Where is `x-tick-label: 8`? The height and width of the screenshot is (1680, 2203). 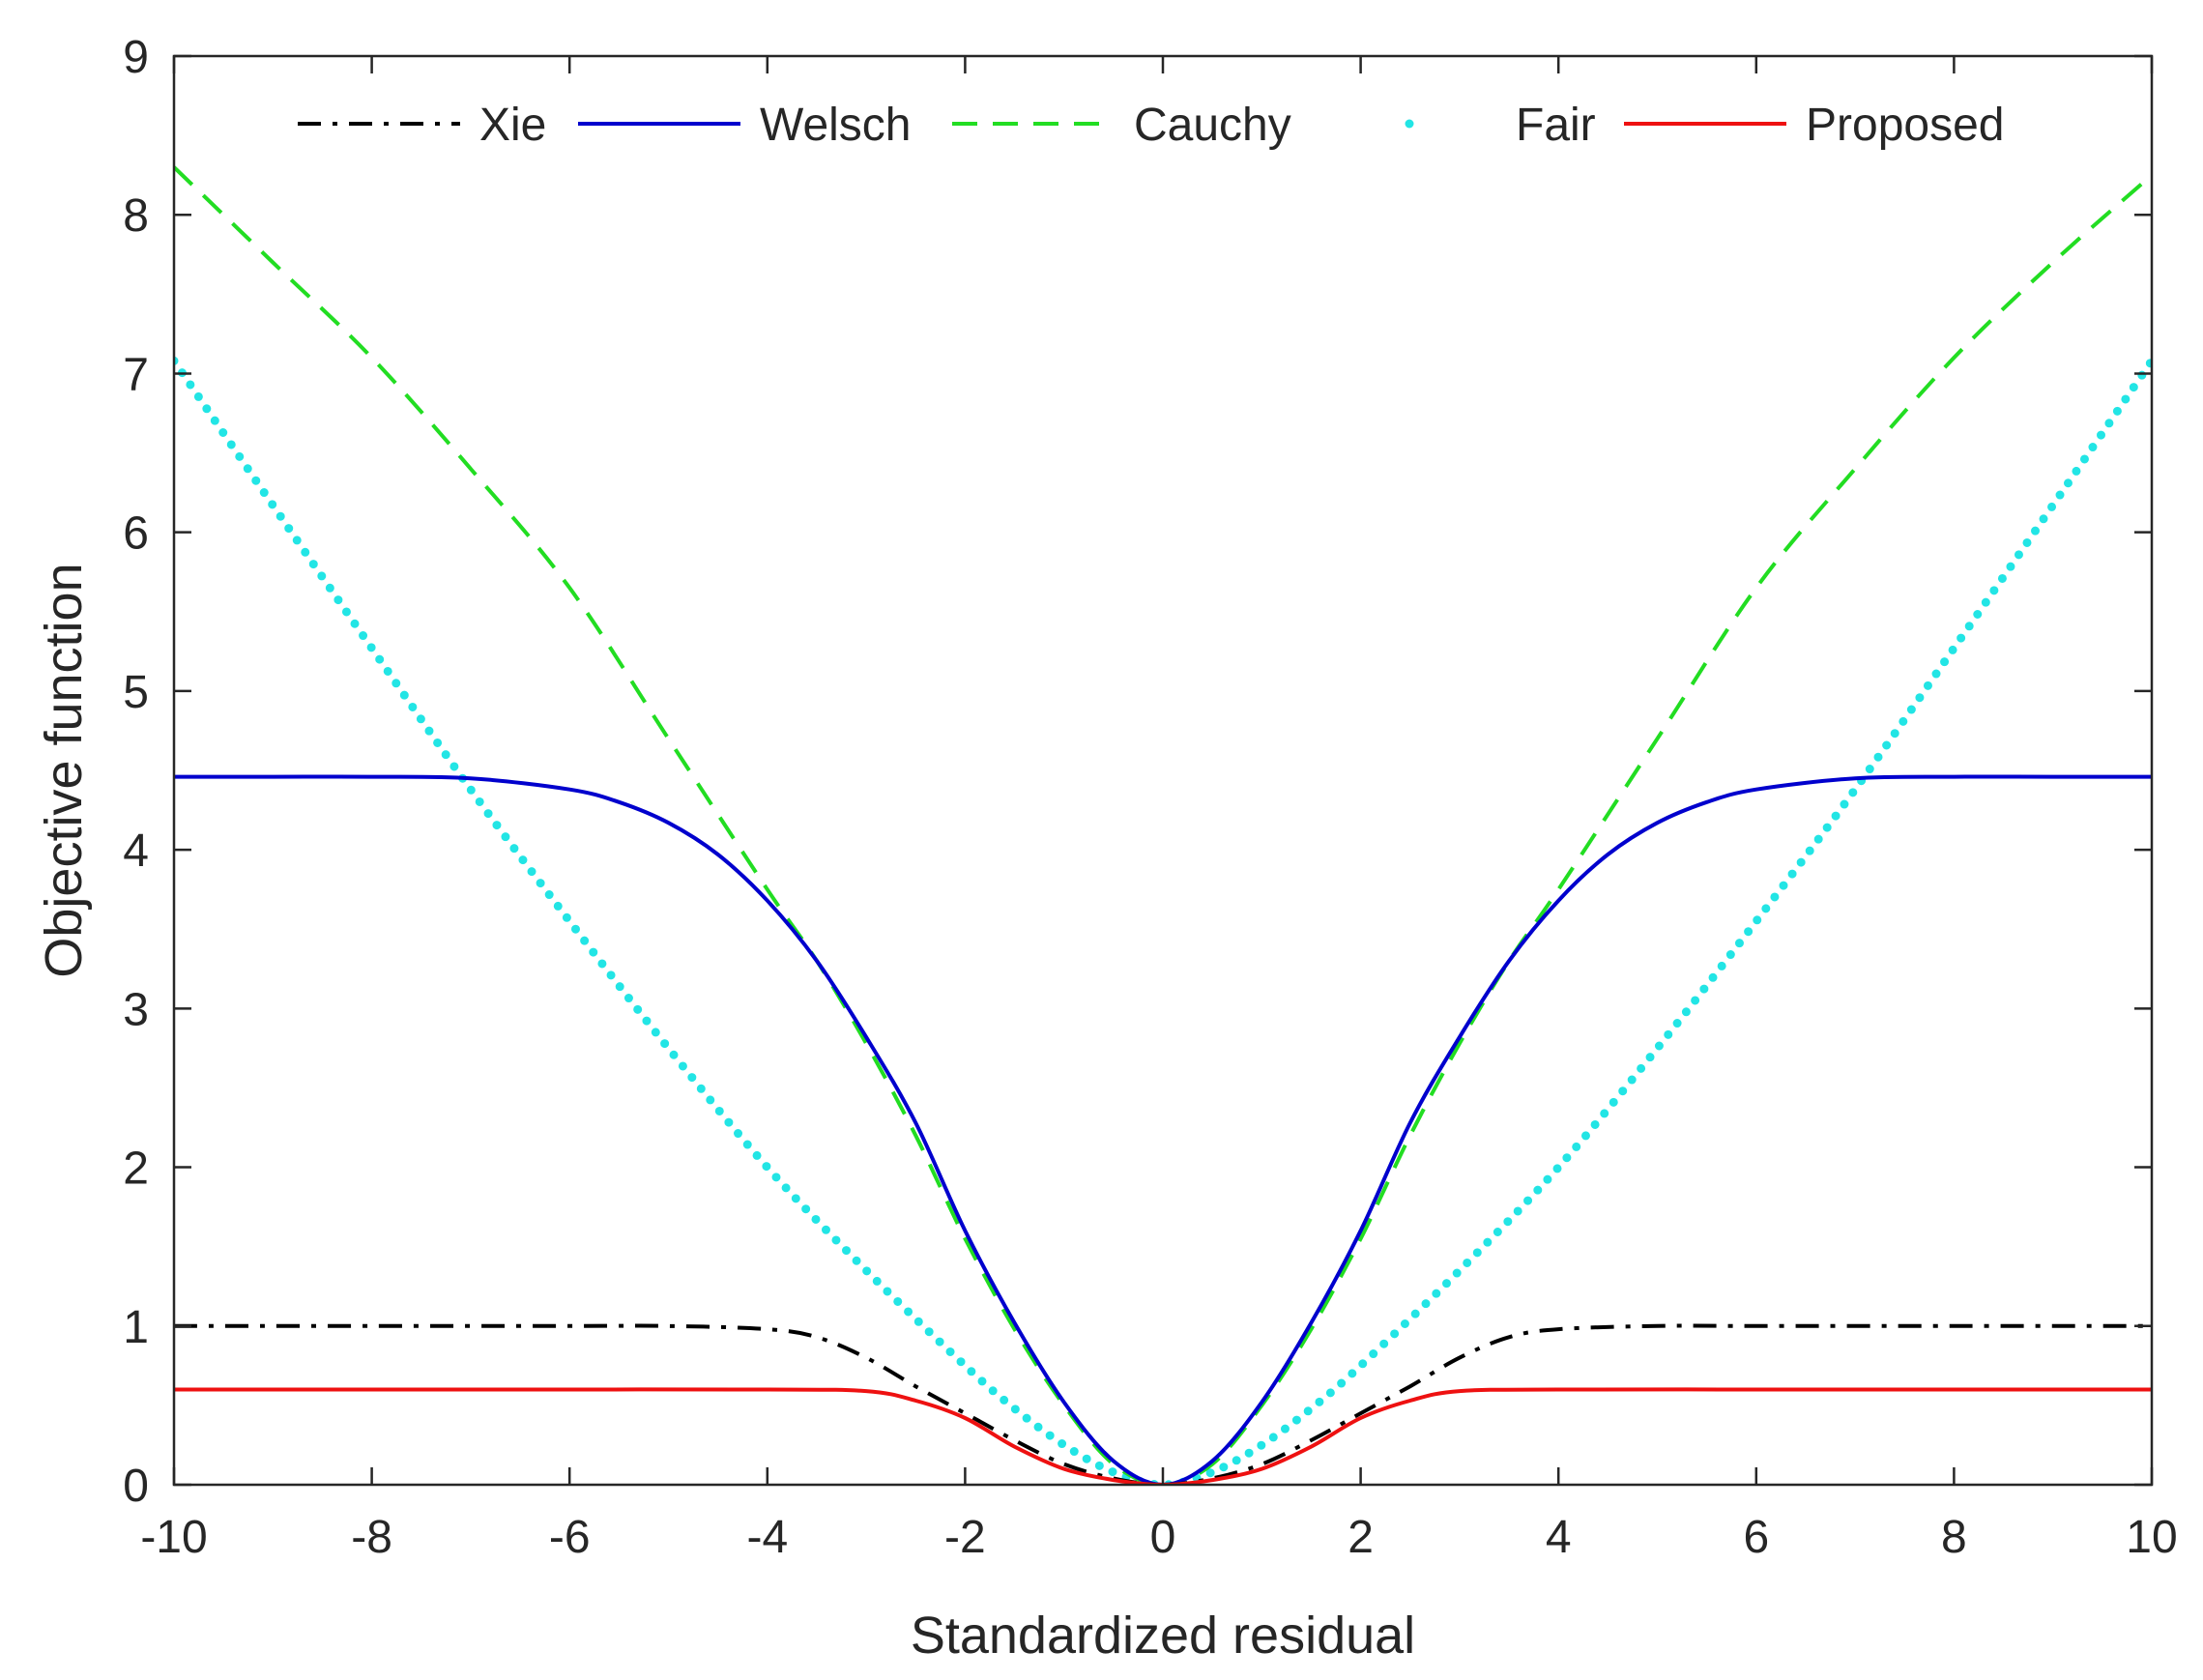 x-tick-label: 8 is located at coordinates (1954, 1538).